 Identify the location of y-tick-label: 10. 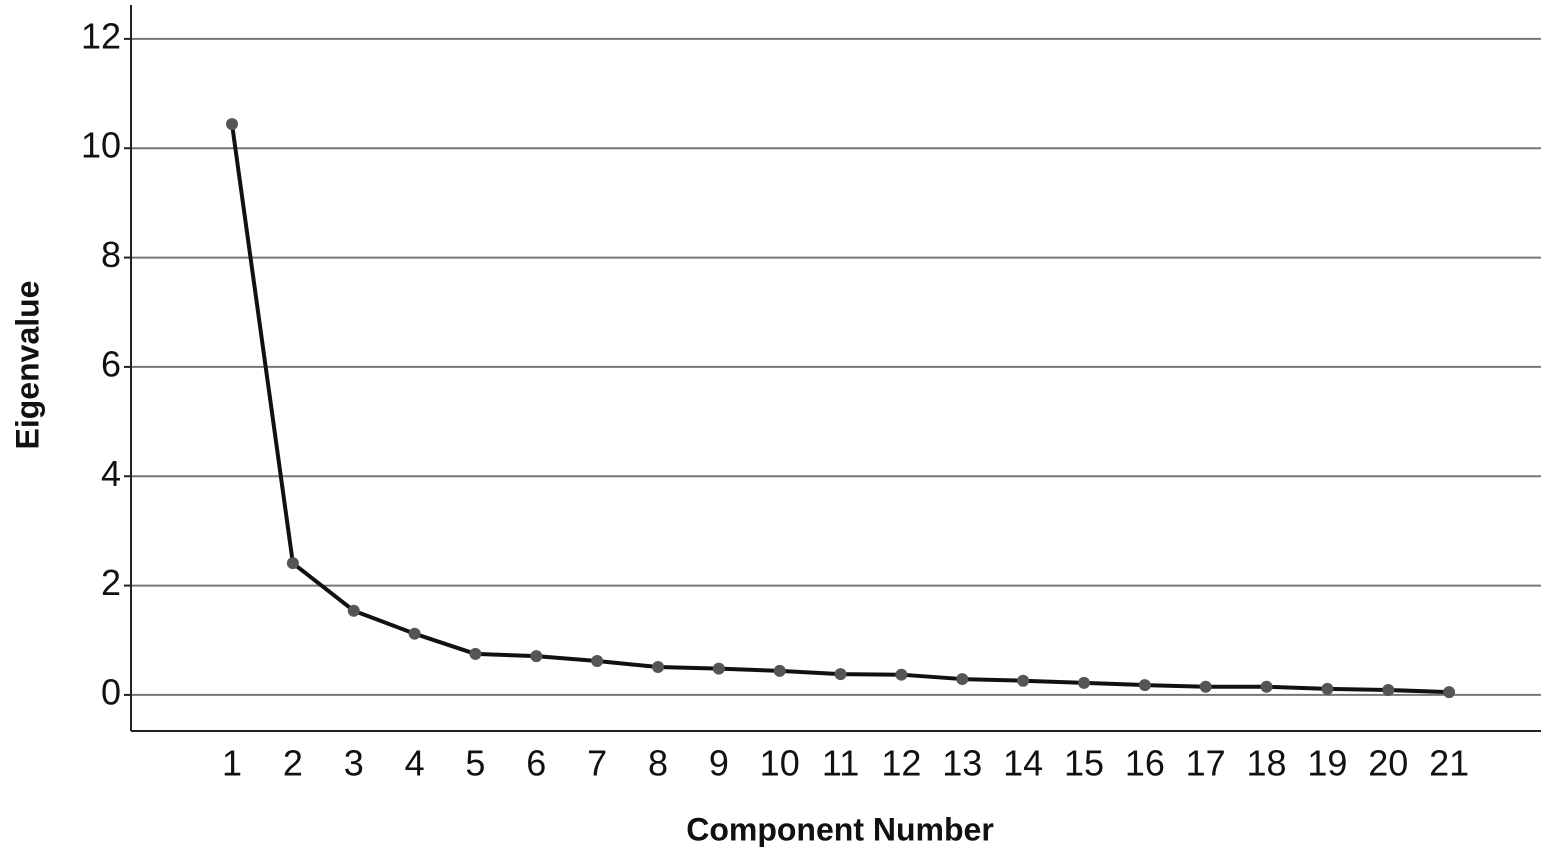
(101, 145).